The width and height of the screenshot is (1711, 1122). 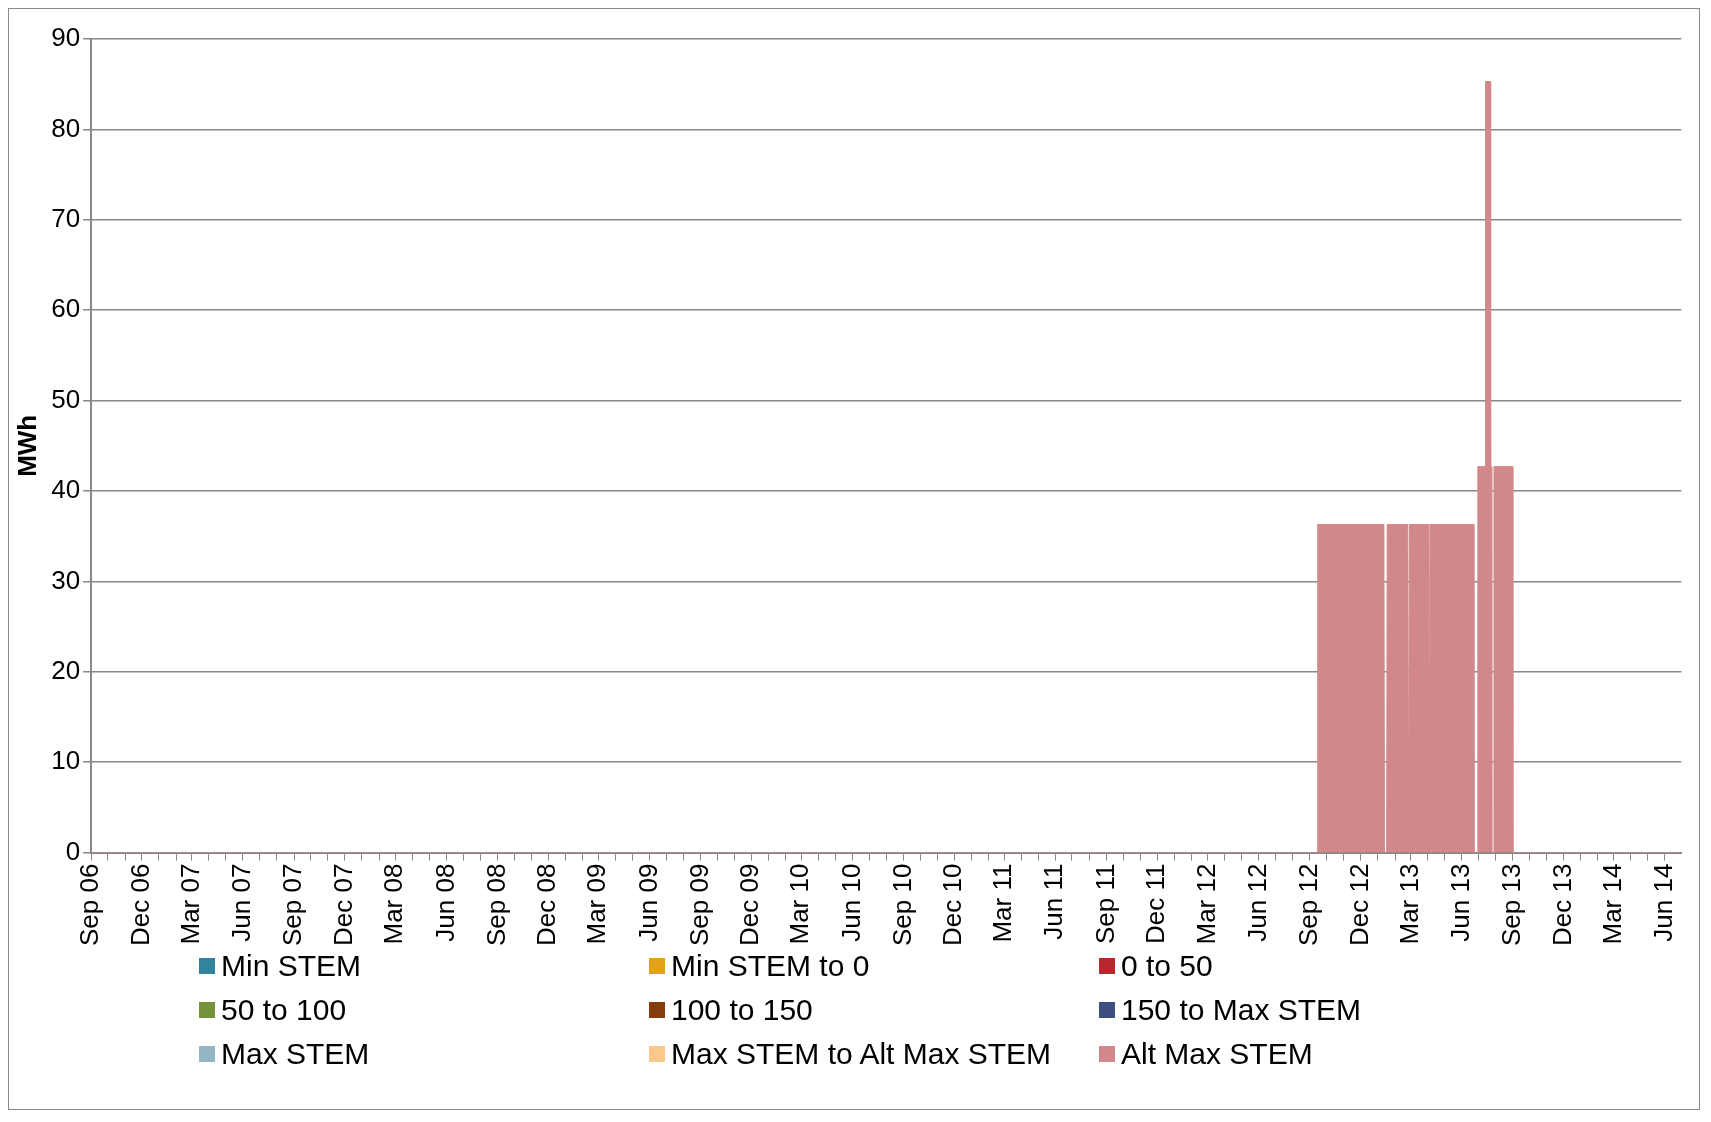 I want to click on x-tick-label: Jun 11, so click(x=1053, y=901).